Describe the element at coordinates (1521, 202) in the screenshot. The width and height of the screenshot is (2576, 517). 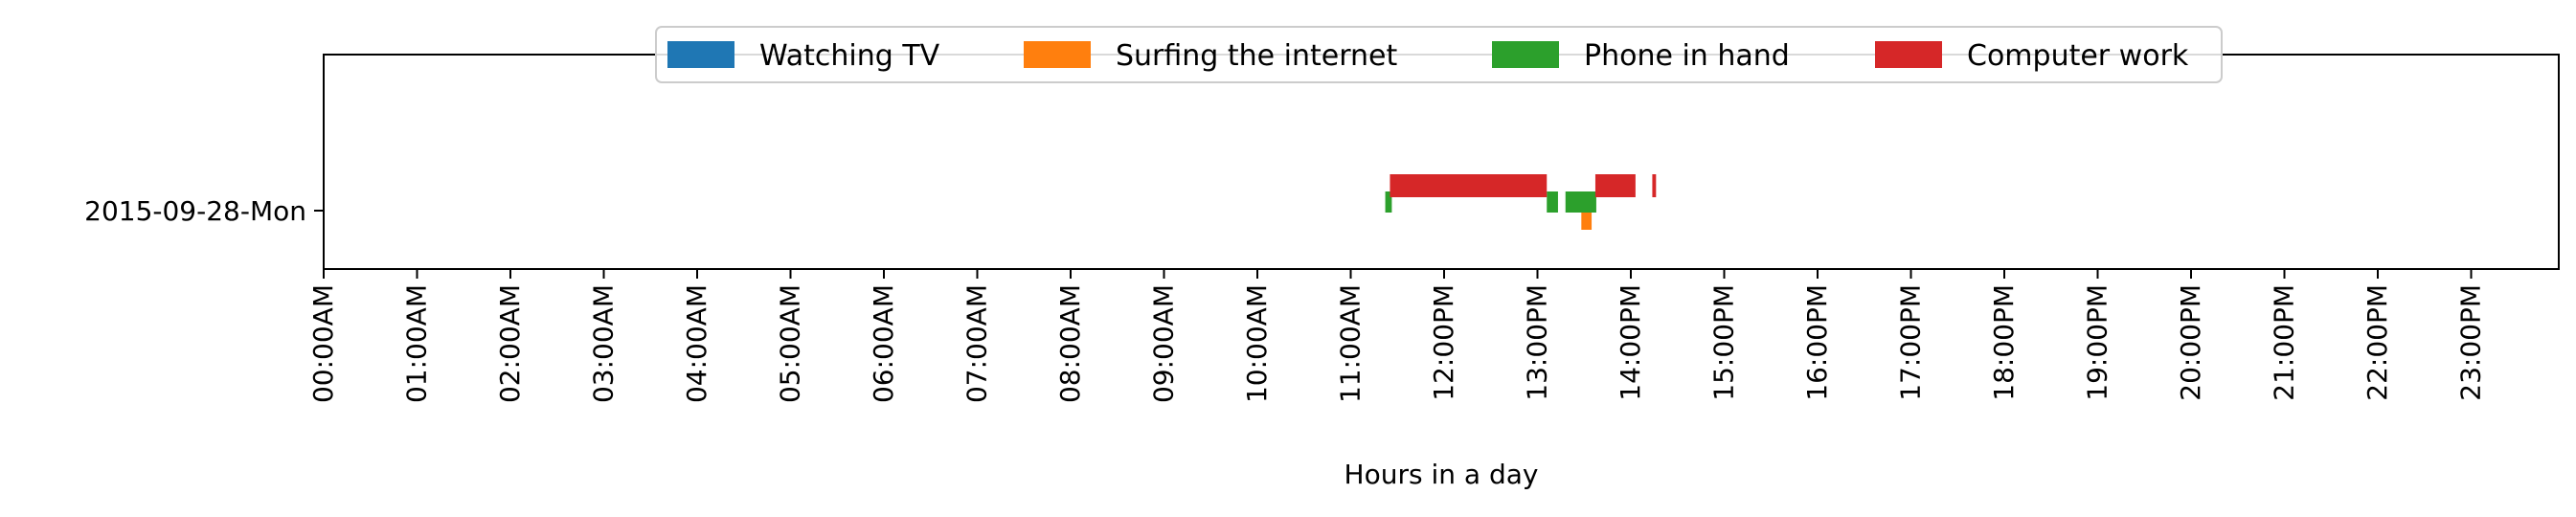
I see `bars-layer` at that location.